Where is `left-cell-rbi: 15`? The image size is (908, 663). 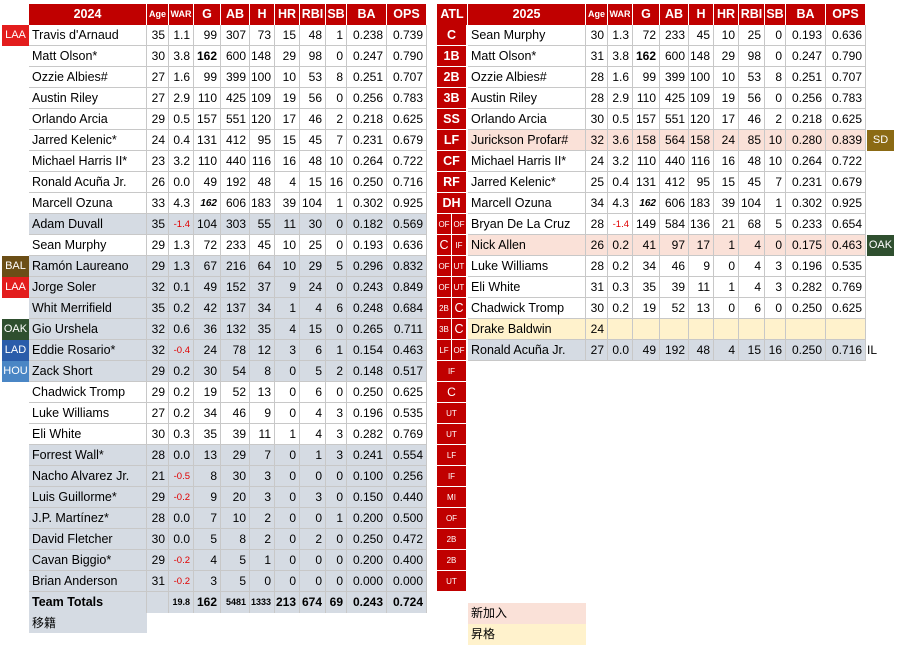 left-cell-rbi: 15 is located at coordinates (313, 329).